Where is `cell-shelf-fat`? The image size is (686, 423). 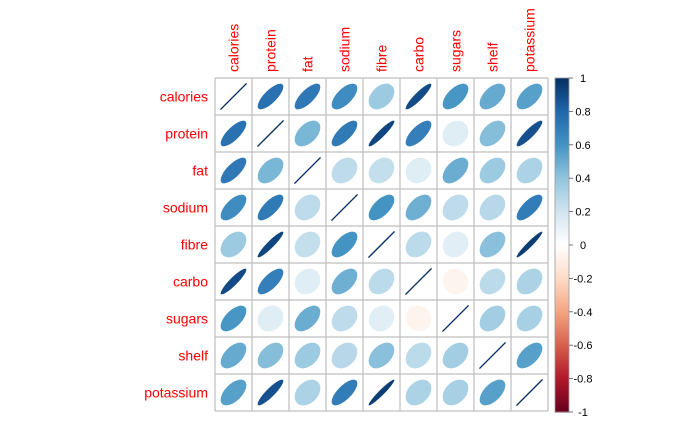
cell-shelf-fat is located at coordinates (307, 355).